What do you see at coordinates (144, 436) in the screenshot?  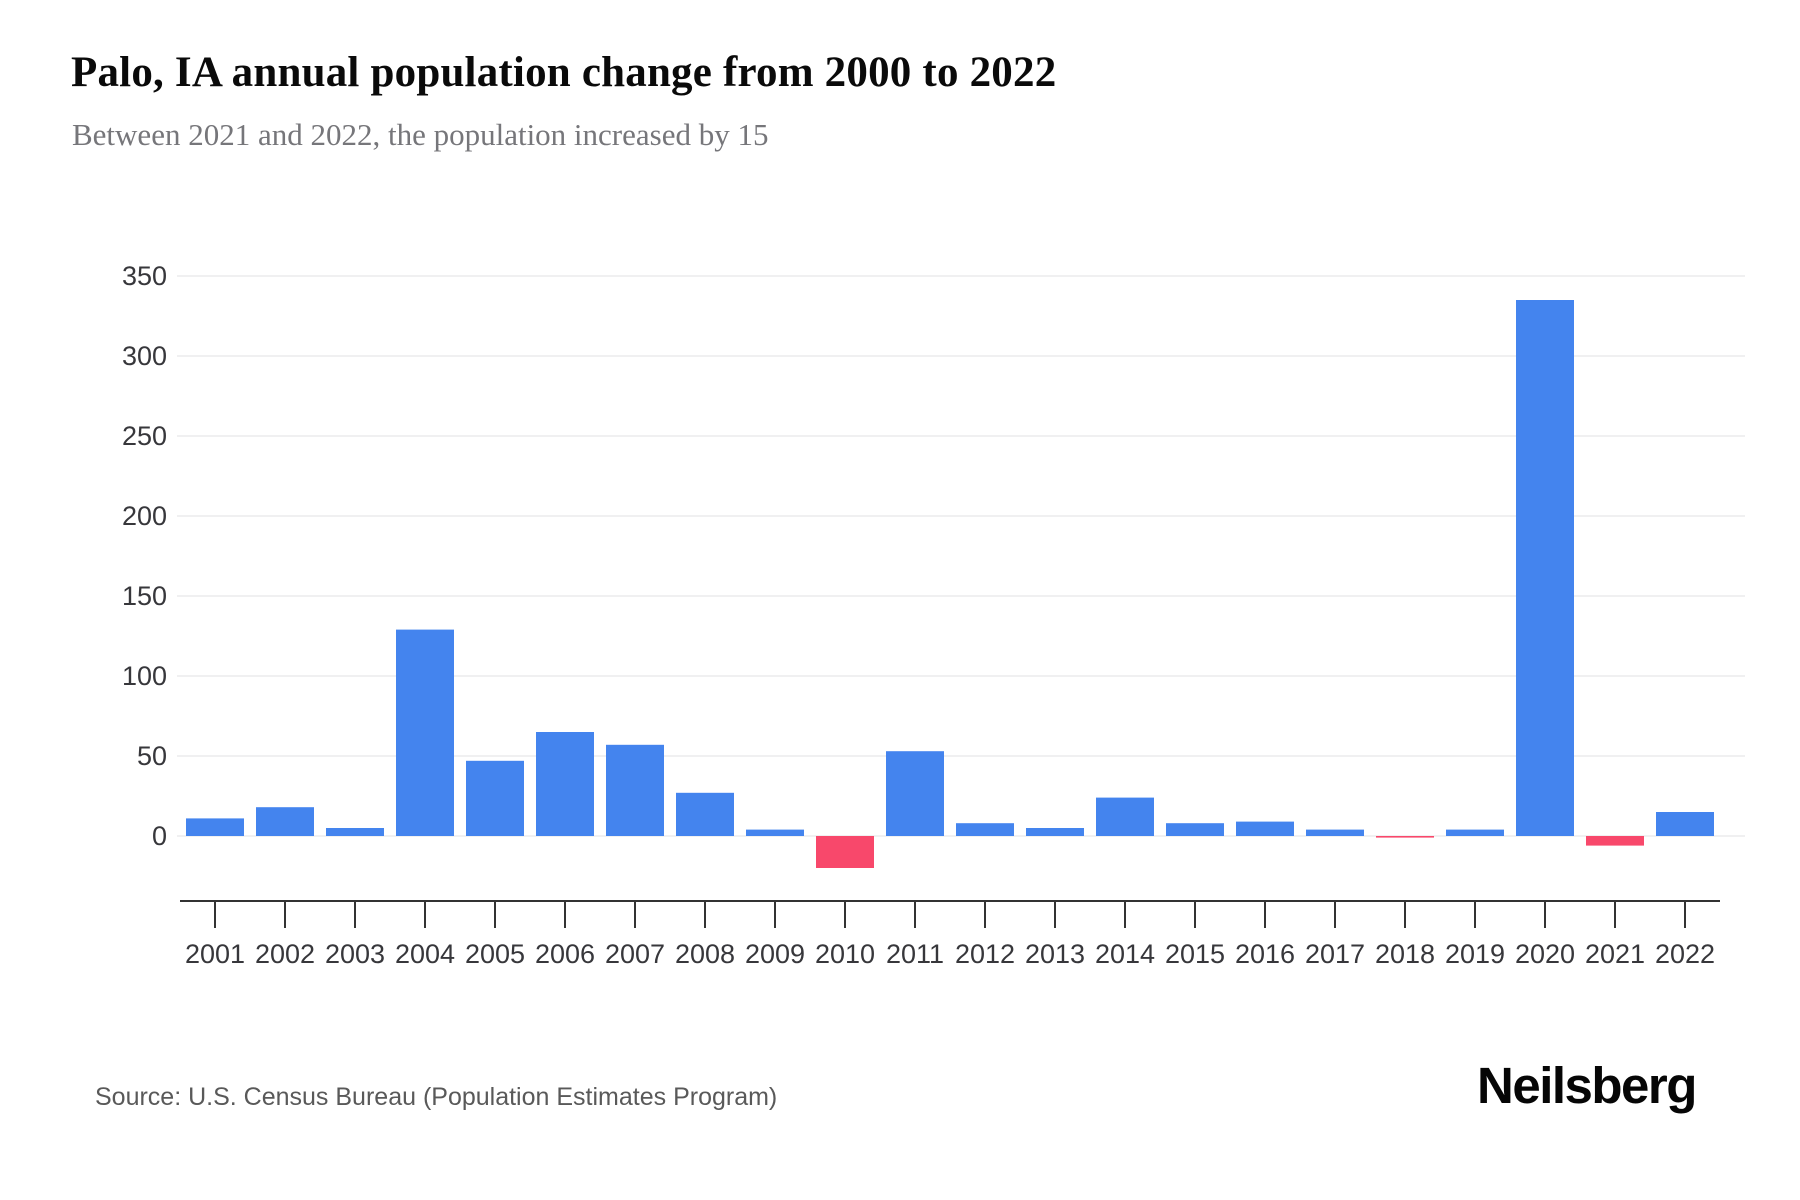 I see `y-axis-label-250: 250` at bounding box center [144, 436].